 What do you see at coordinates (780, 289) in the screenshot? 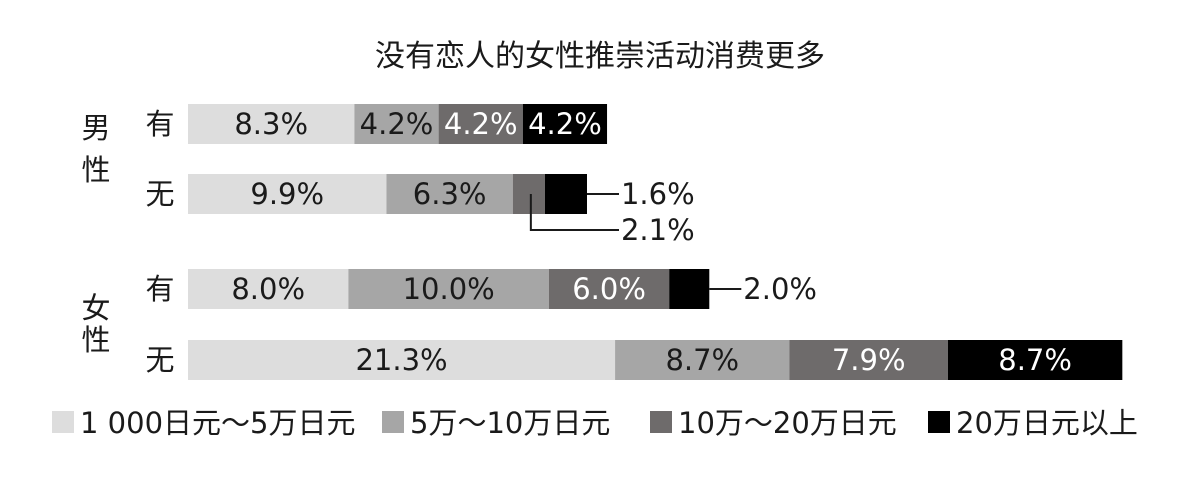
I see `data-label: 2.0%` at bounding box center [780, 289].